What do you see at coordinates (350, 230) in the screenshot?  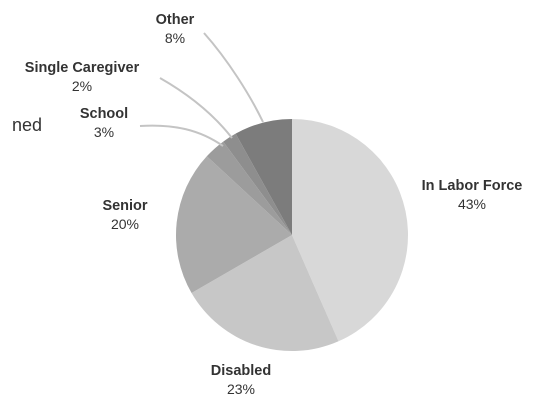 I see `pie-slice-in-labor-force` at bounding box center [350, 230].